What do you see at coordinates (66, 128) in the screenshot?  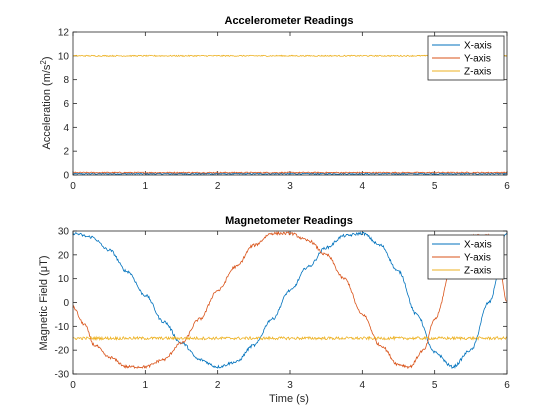 I see `y-tick-label: 4` at bounding box center [66, 128].